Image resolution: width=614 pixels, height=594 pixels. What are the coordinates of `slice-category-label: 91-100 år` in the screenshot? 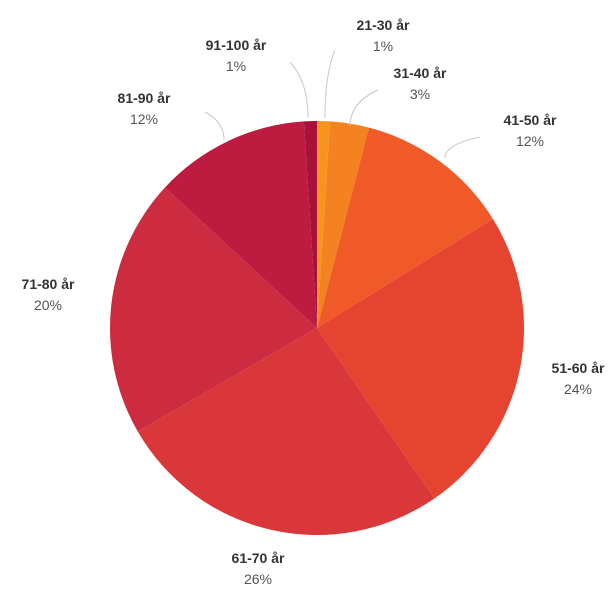 It's located at (236, 45).